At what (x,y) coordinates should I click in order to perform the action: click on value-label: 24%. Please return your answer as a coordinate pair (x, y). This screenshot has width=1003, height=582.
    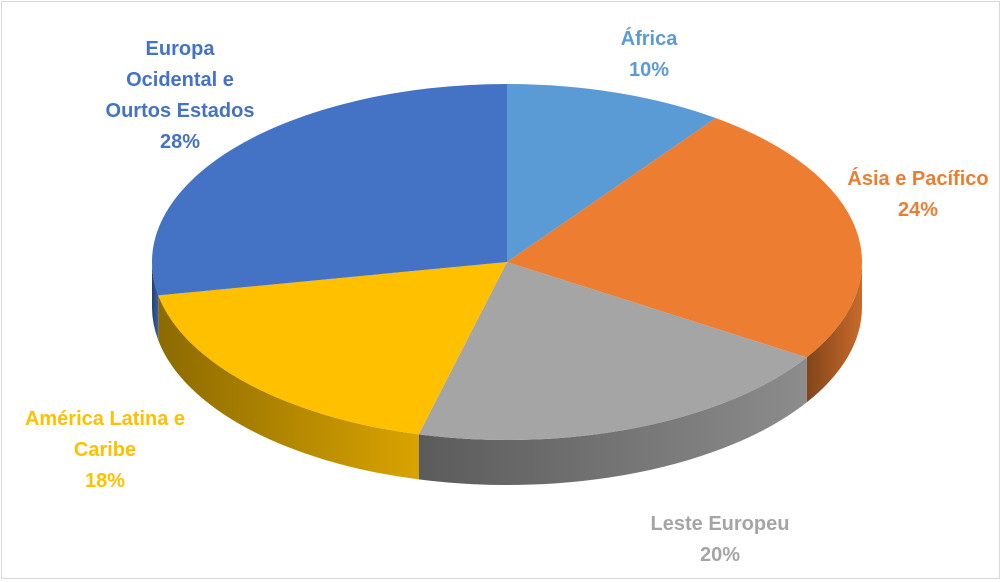
    Looking at the image, I should click on (918, 210).